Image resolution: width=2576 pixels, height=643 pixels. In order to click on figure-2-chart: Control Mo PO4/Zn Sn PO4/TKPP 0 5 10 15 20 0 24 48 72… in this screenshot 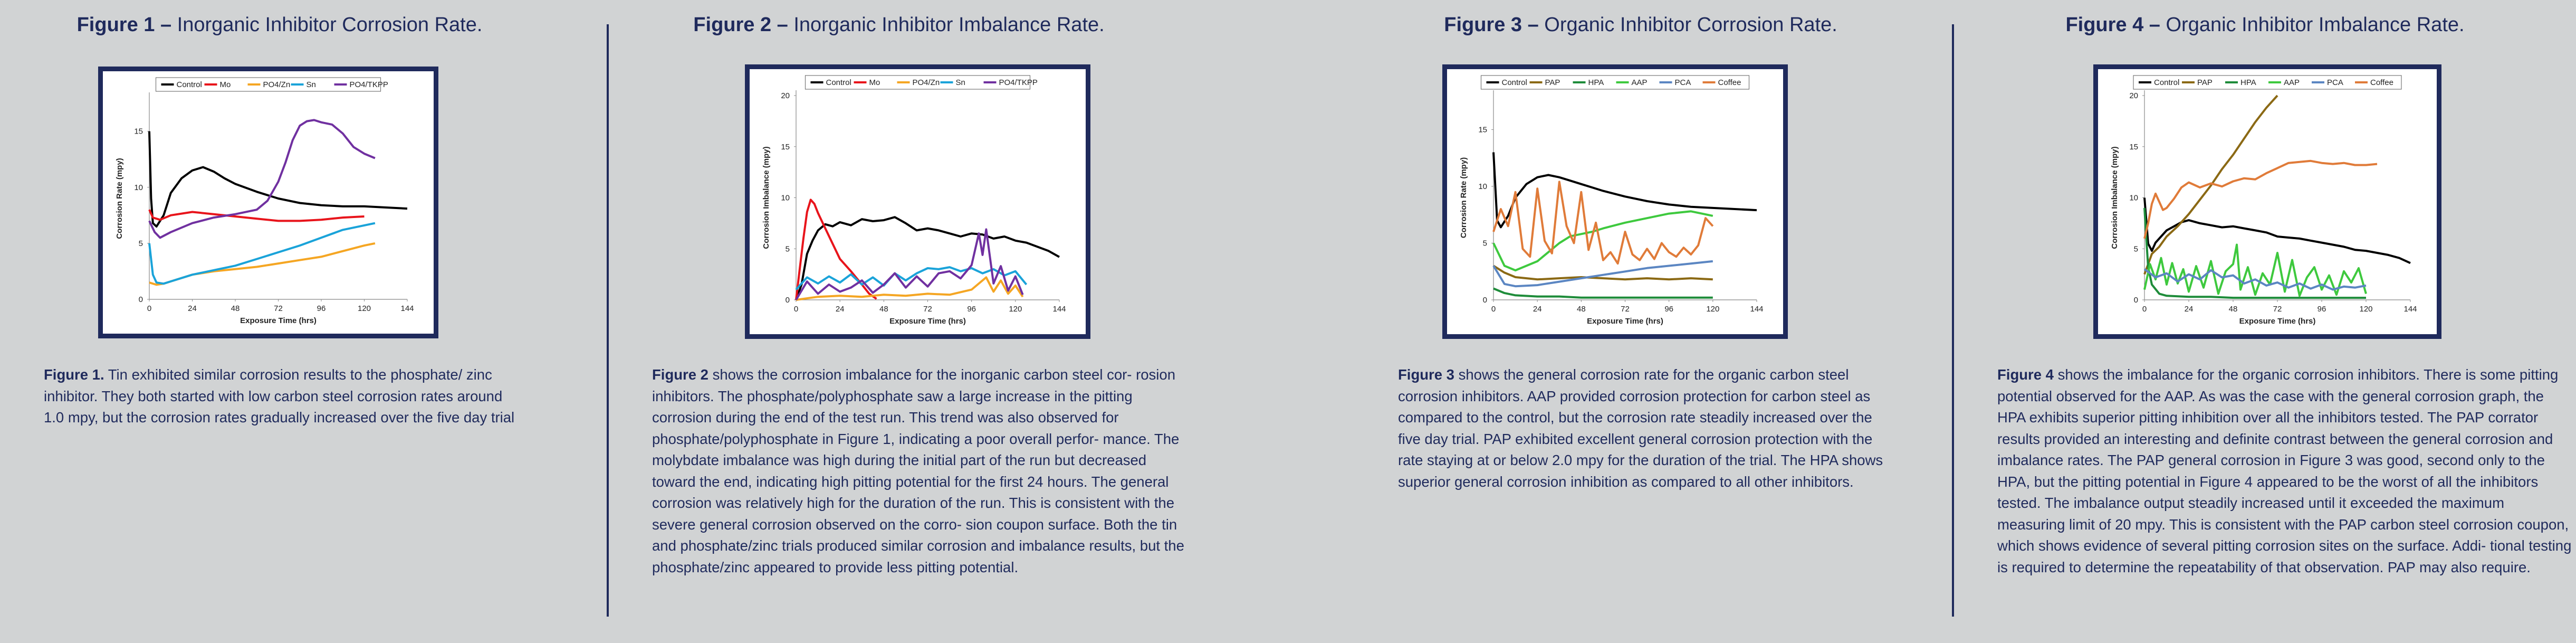, I will do `click(917, 201)`.